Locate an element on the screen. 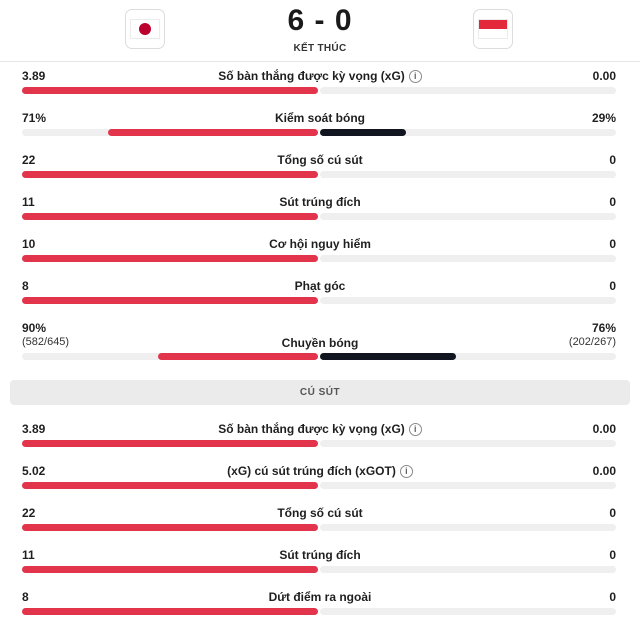 The width and height of the screenshot is (640, 632). stat-label: Phạt góc is located at coordinates (320, 286).